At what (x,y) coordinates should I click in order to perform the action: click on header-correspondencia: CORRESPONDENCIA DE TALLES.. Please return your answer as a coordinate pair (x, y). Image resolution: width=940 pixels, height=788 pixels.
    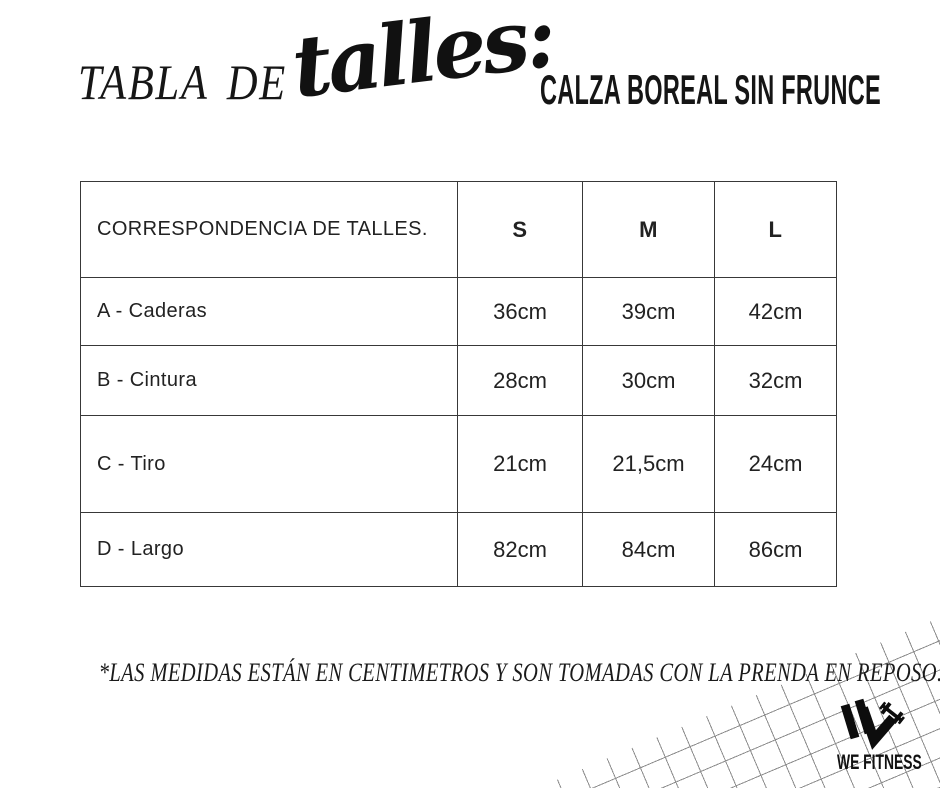
    Looking at the image, I should click on (269, 229).